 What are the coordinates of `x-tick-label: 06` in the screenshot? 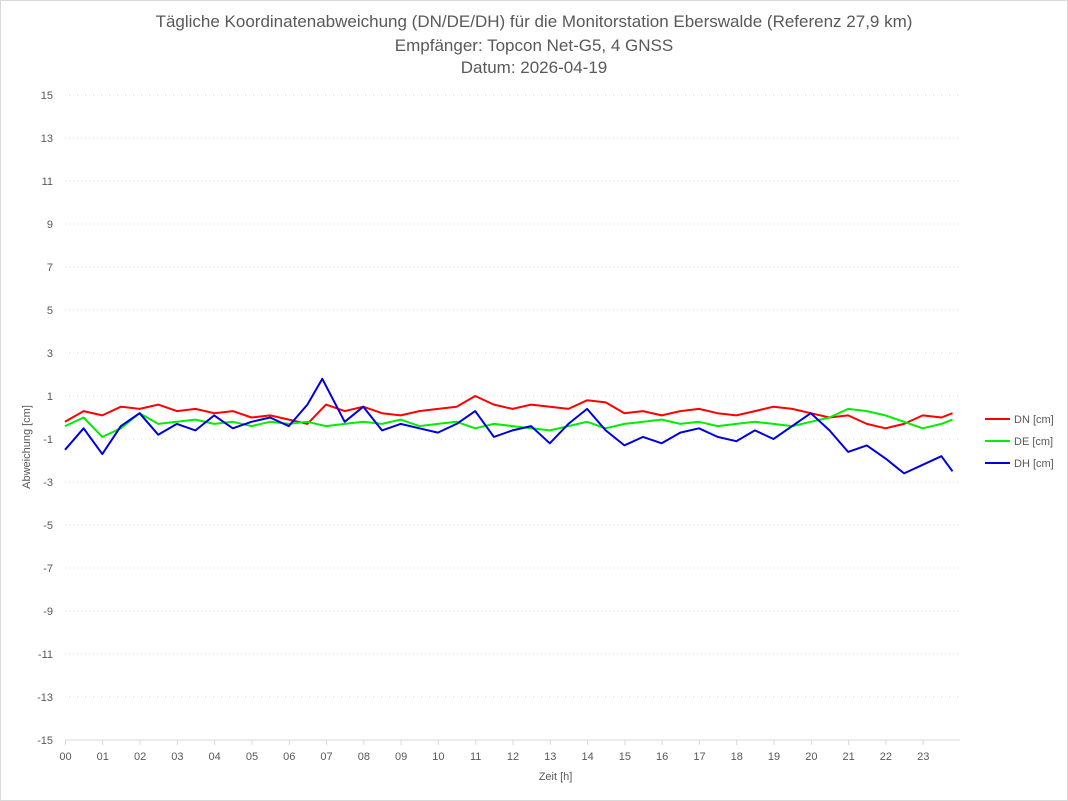 It's located at (289, 757).